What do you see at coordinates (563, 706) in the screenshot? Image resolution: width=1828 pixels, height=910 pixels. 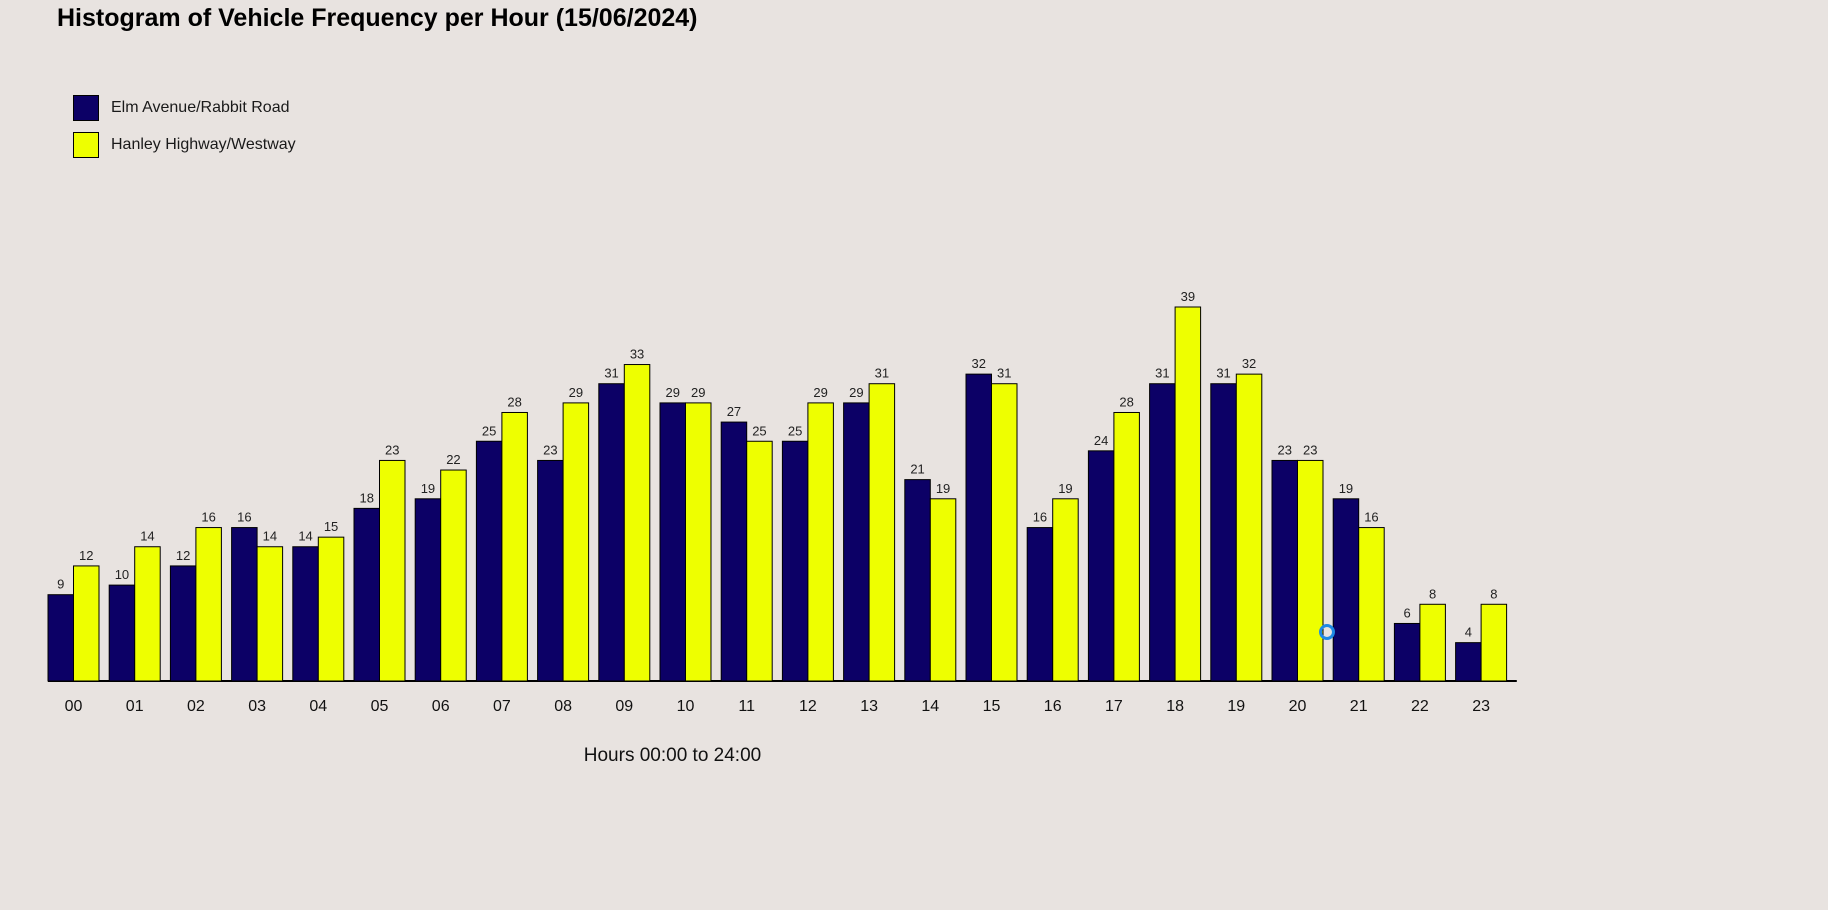 I see `x-tick-label: 08` at bounding box center [563, 706].